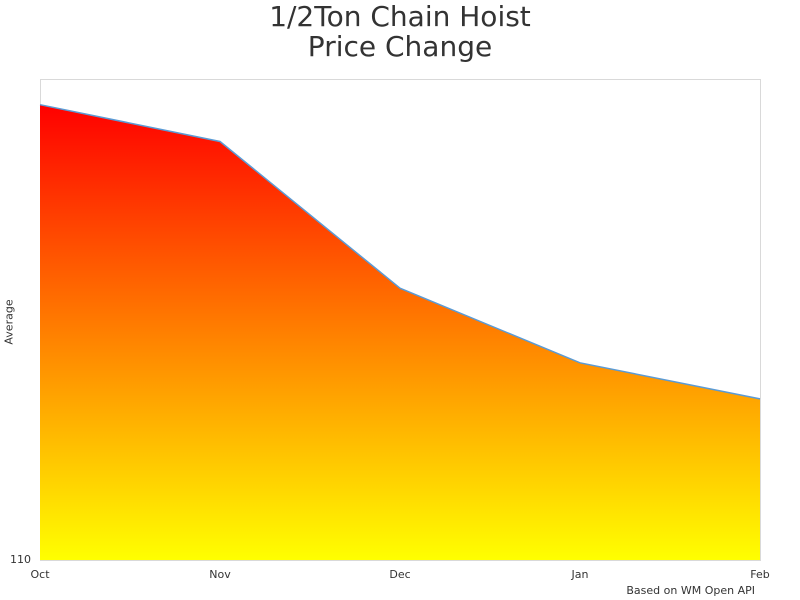 The width and height of the screenshot is (800, 600). What do you see at coordinates (580, 574) in the screenshot?
I see `x-tick-jan: Jan` at bounding box center [580, 574].